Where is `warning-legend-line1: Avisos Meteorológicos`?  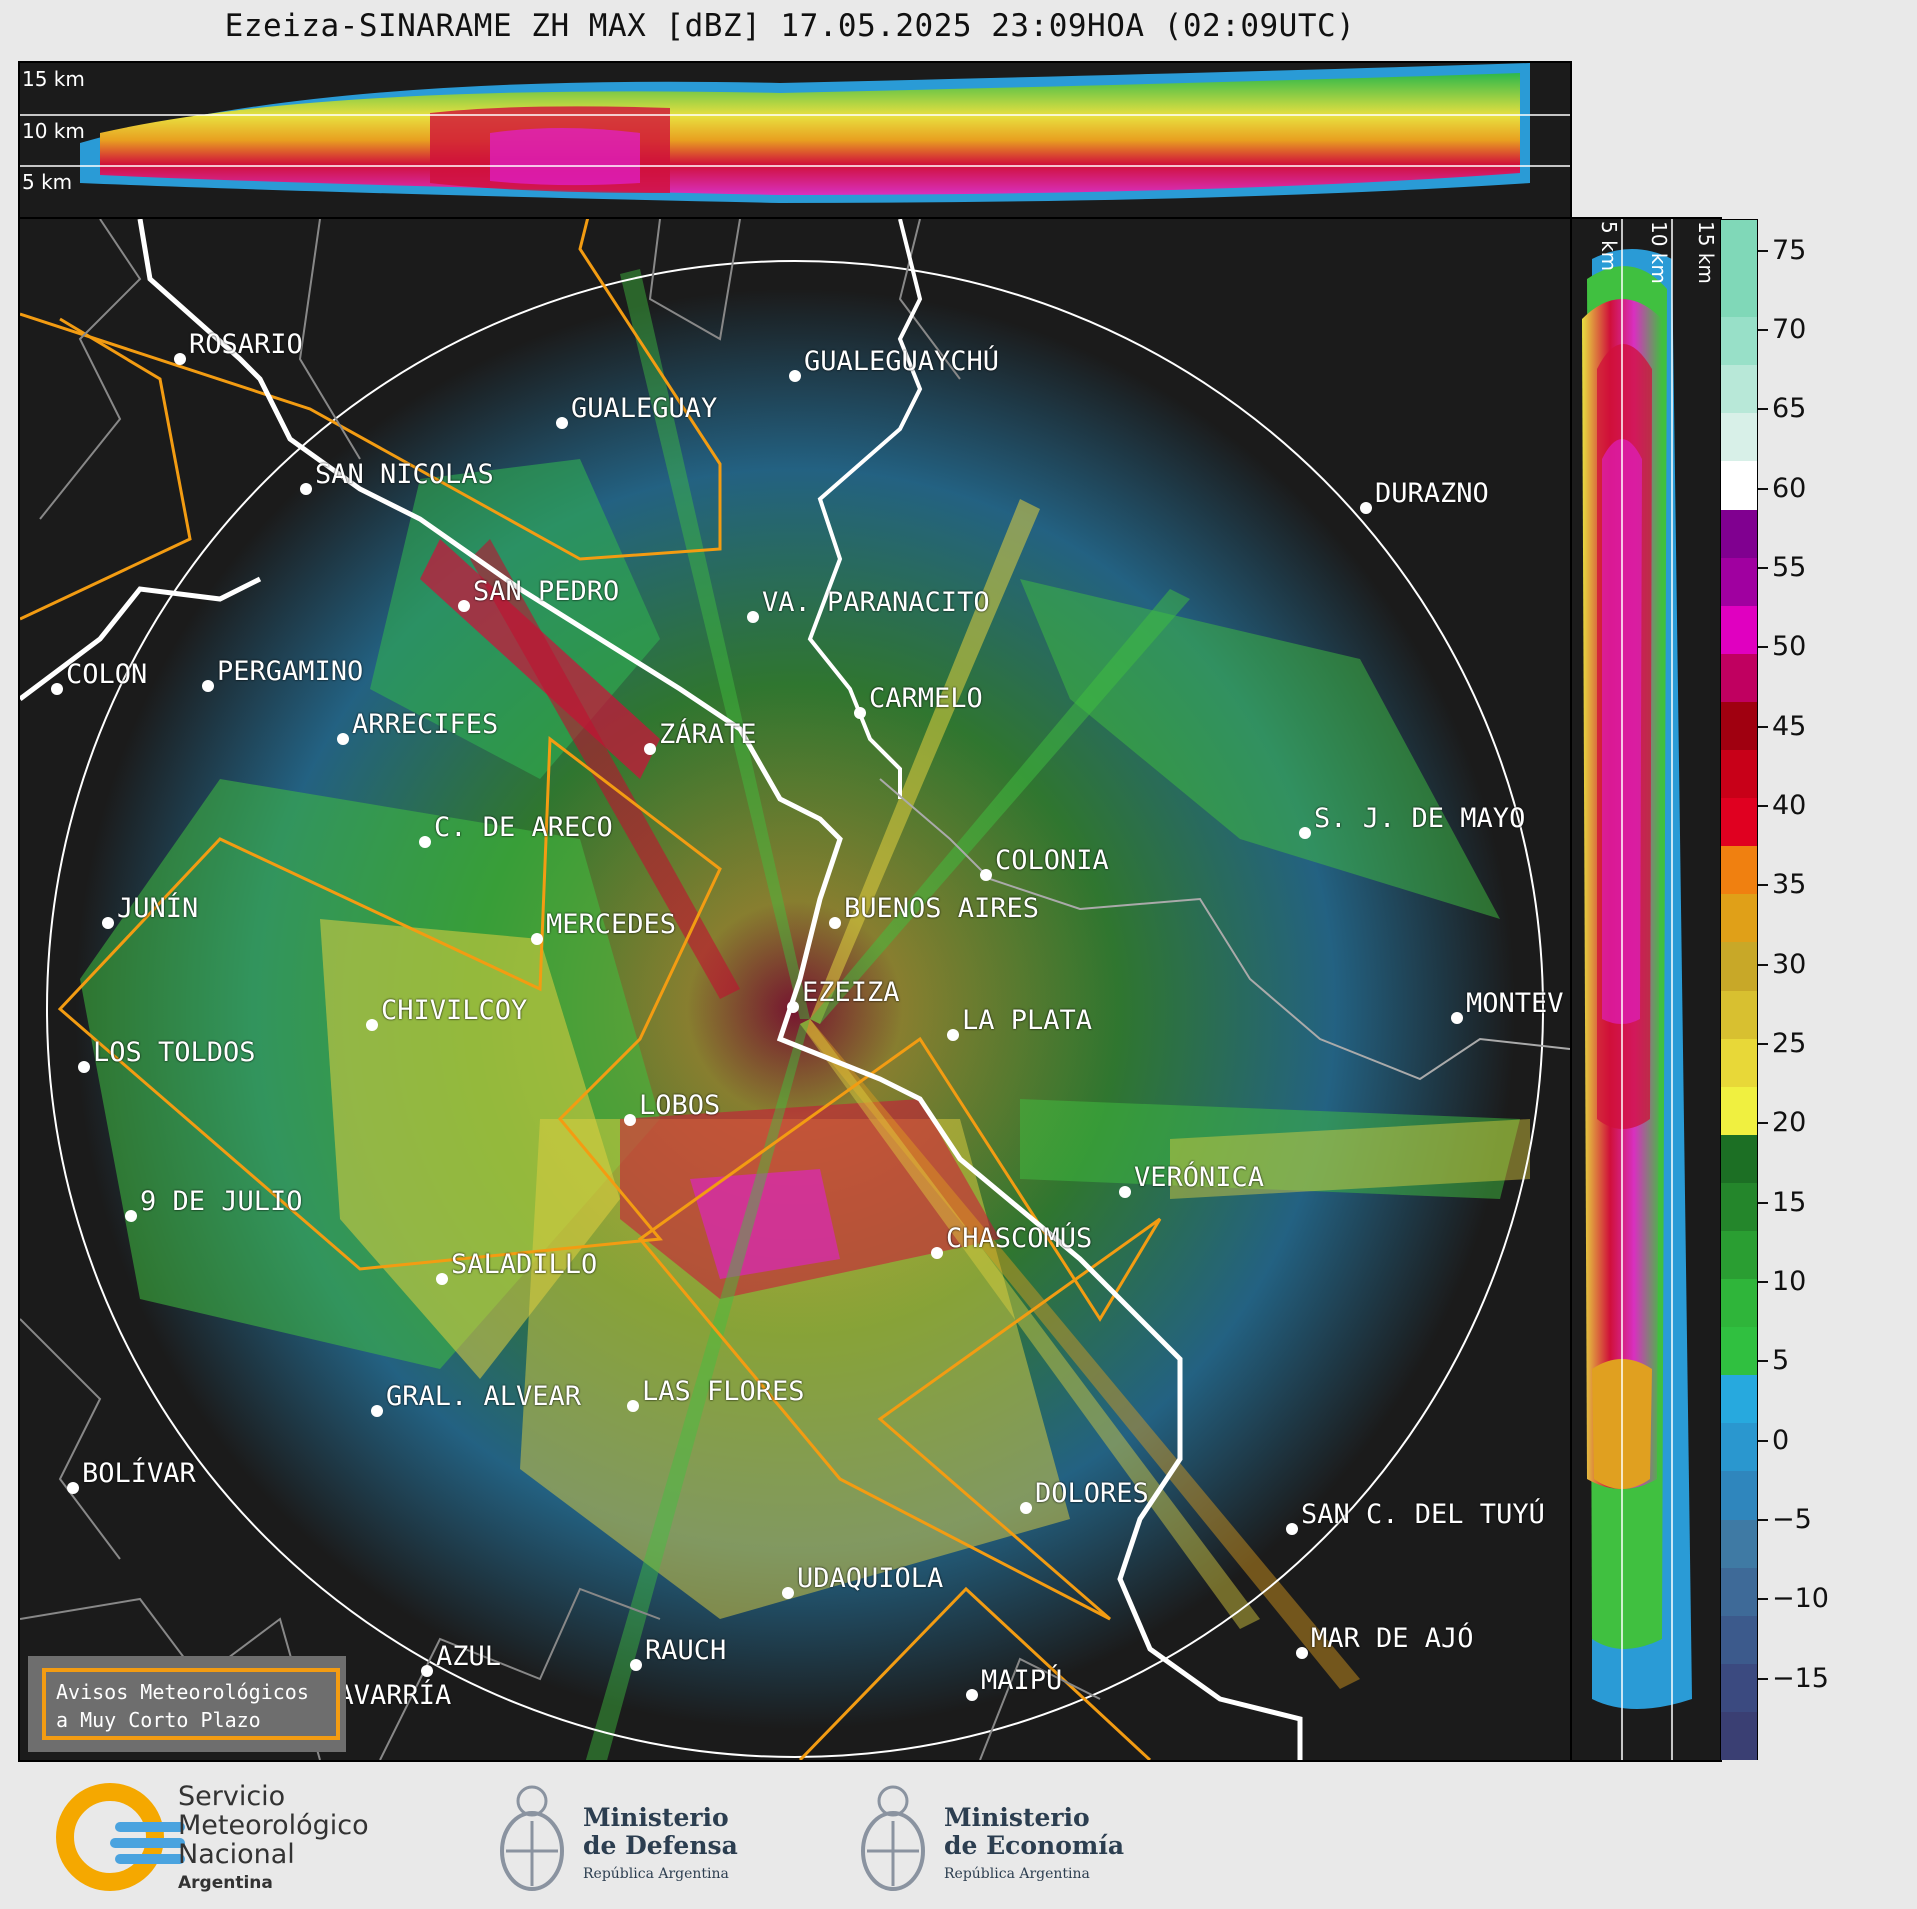
warning-legend-line1: Avisos Meteorológicos is located at coordinates (182, 1692).